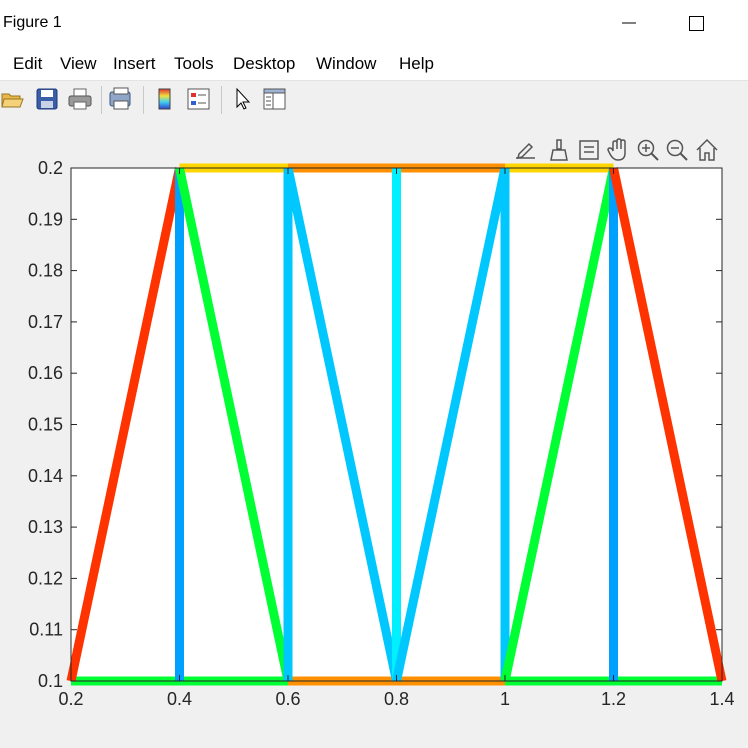  I want to click on save-icon, so click(47, 99).